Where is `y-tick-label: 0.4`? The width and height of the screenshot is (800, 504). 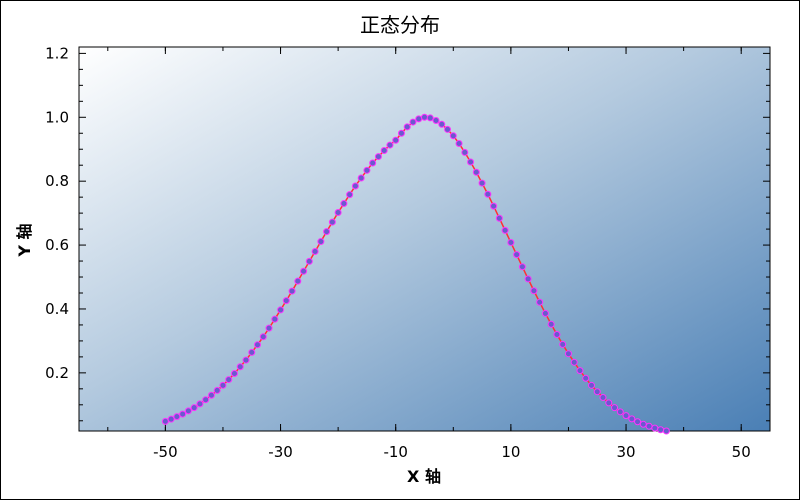 y-tick-label: 0.4 is located at coordinates (57, 309).